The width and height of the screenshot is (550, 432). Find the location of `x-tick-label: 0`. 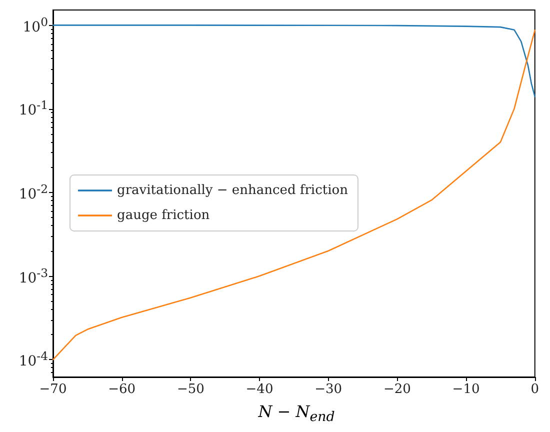

x-tick-label: 0 is located at coordinates (535, 389).